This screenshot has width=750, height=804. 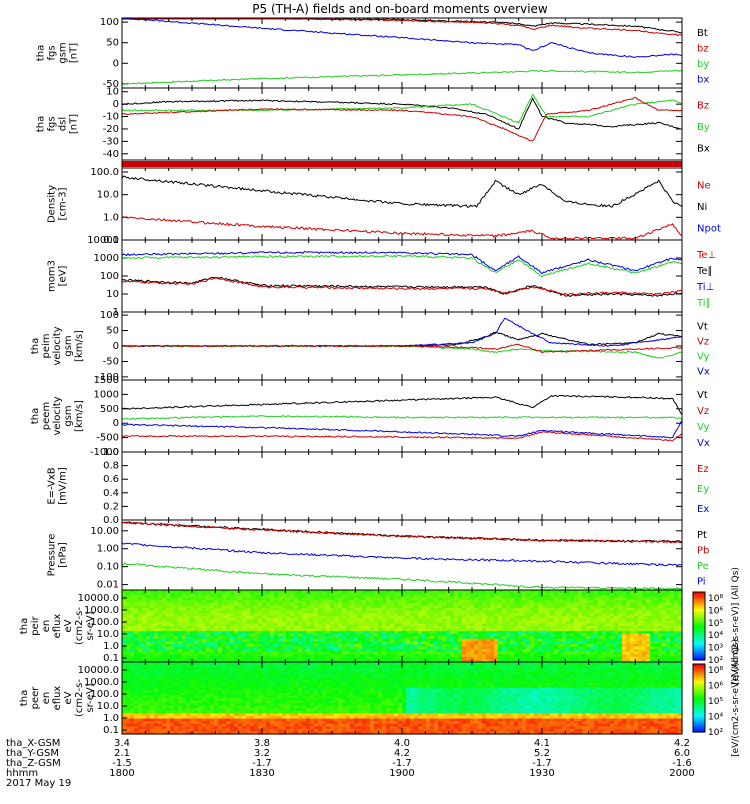 I want to click on y-tick-label: 0.8, so click(x=111, y=466).